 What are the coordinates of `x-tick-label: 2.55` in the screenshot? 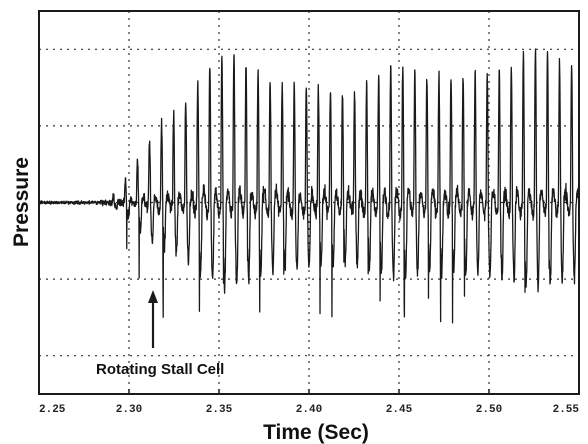 It's located at (566, 410).